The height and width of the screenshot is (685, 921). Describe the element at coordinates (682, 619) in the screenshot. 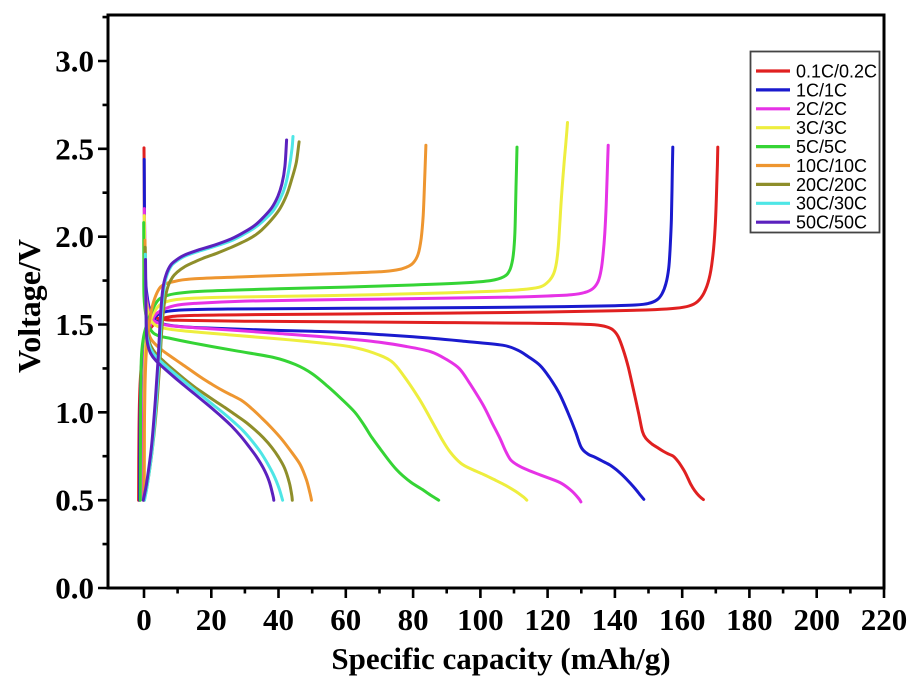

I see `svg-text: 160` at that location.